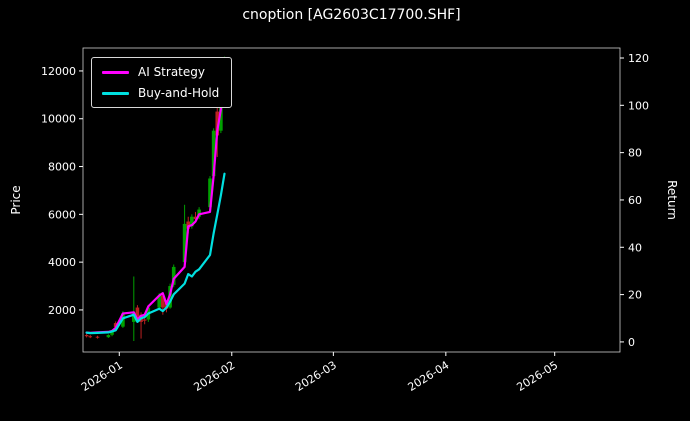 The height and width of the screenshot is (421, 690). What do you see at coordinates (316, 376) in the screenshot?
I see `x-tick-label: 2026-03` at bounding box center [316, 376].